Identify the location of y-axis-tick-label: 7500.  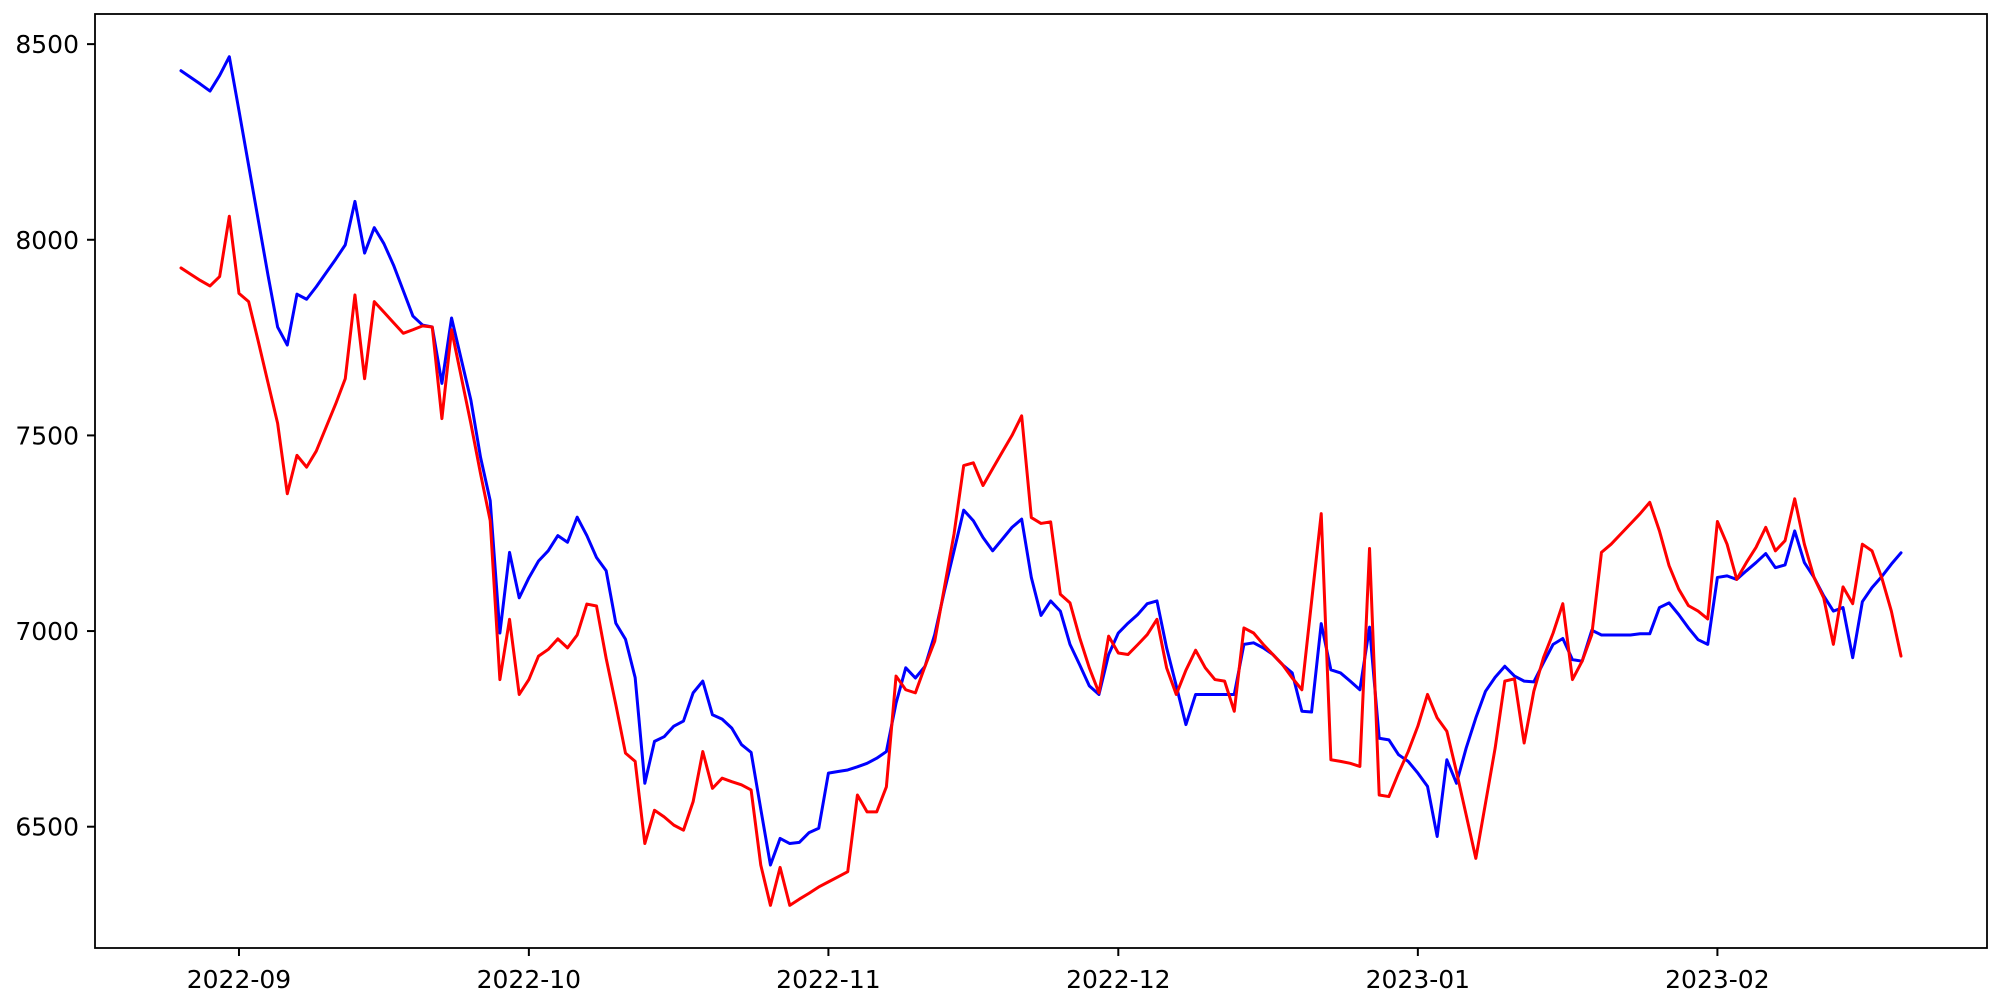
(47, 435).